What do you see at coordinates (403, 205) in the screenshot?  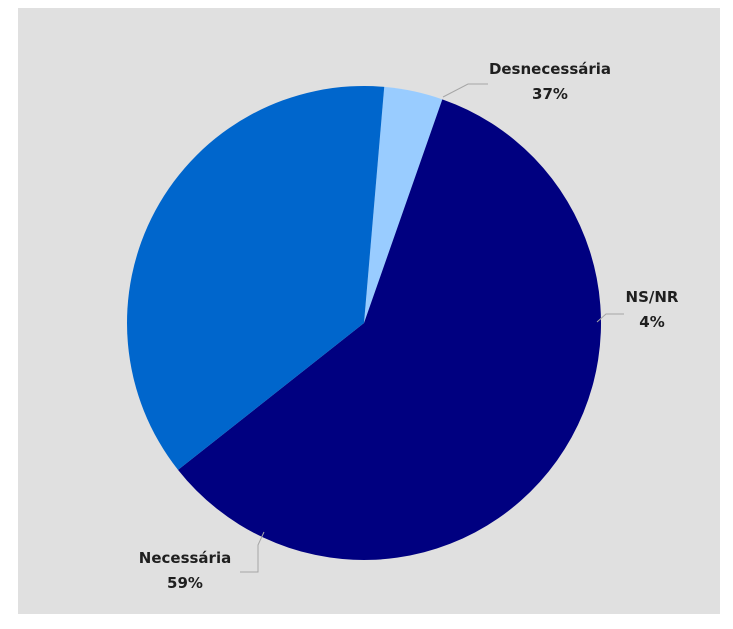 I see `slice-ns-nr` at bounding box center [403, 205].